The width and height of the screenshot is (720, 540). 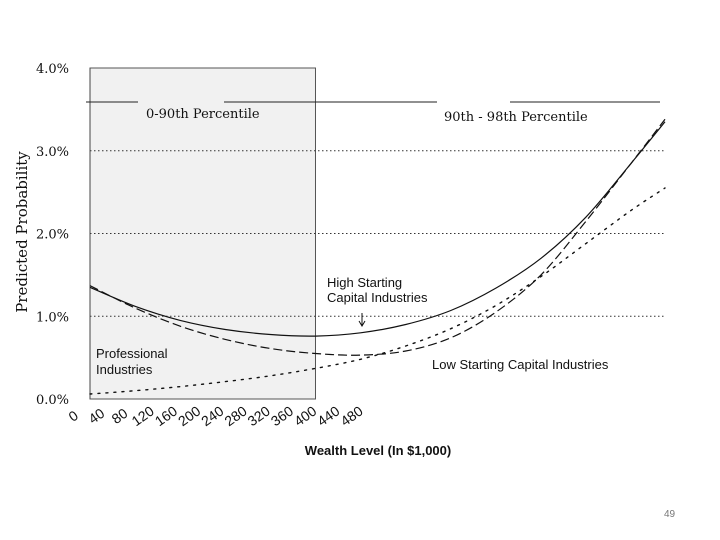 I want to click on y-tick-label: 2.0%, so click(x=52, y=235).